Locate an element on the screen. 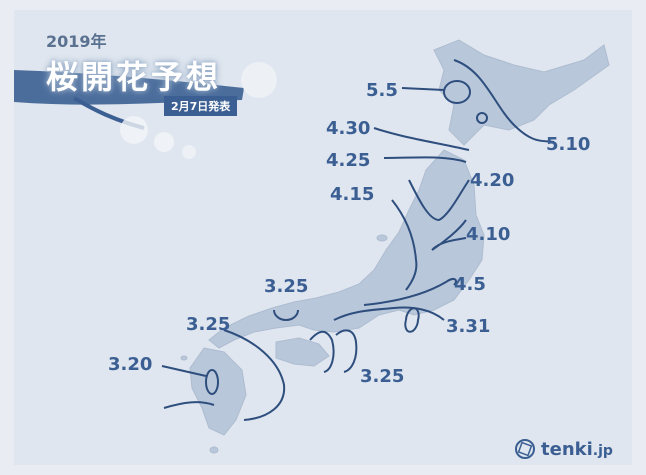 The width and height of the screenshot is (646, 475). isoline-5-5-dot is located at coordinates (482, 118).